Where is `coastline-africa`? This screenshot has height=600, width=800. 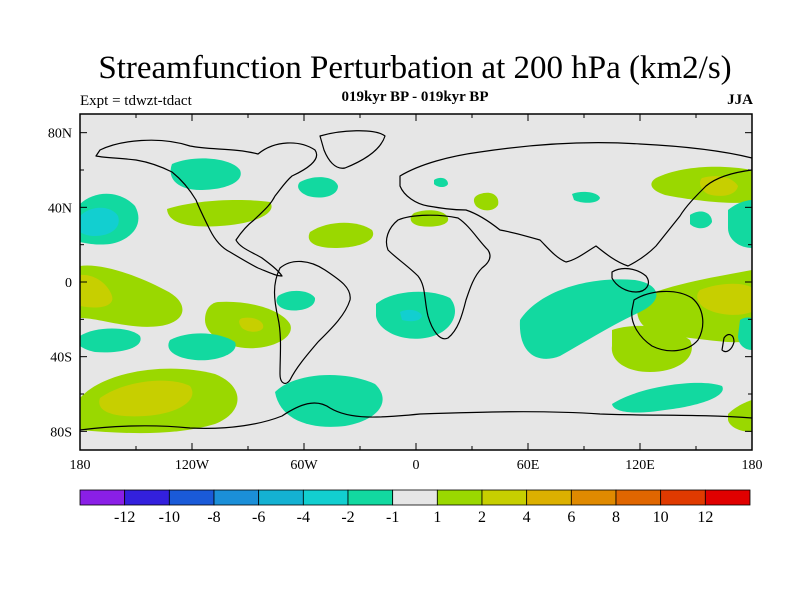
coastline-africa is located at coordinates (438, 277).